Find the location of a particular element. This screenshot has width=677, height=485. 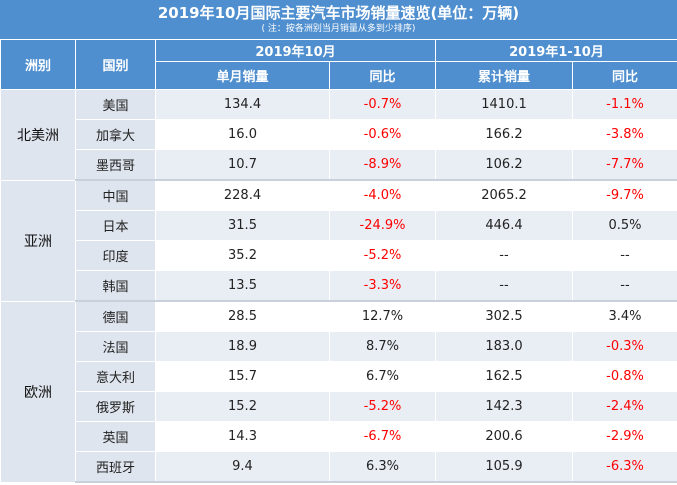

table-row: 加拿大 16.0 -0.6% 166.2 -3.8% is located at coordinates (339, 134).